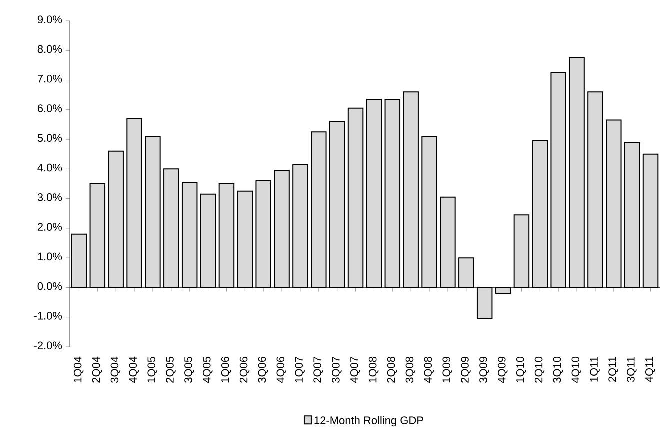  Describe the element at coordinates (189, 370) in the screenshot. I see `x-tick-label: 3Q05` at that location.